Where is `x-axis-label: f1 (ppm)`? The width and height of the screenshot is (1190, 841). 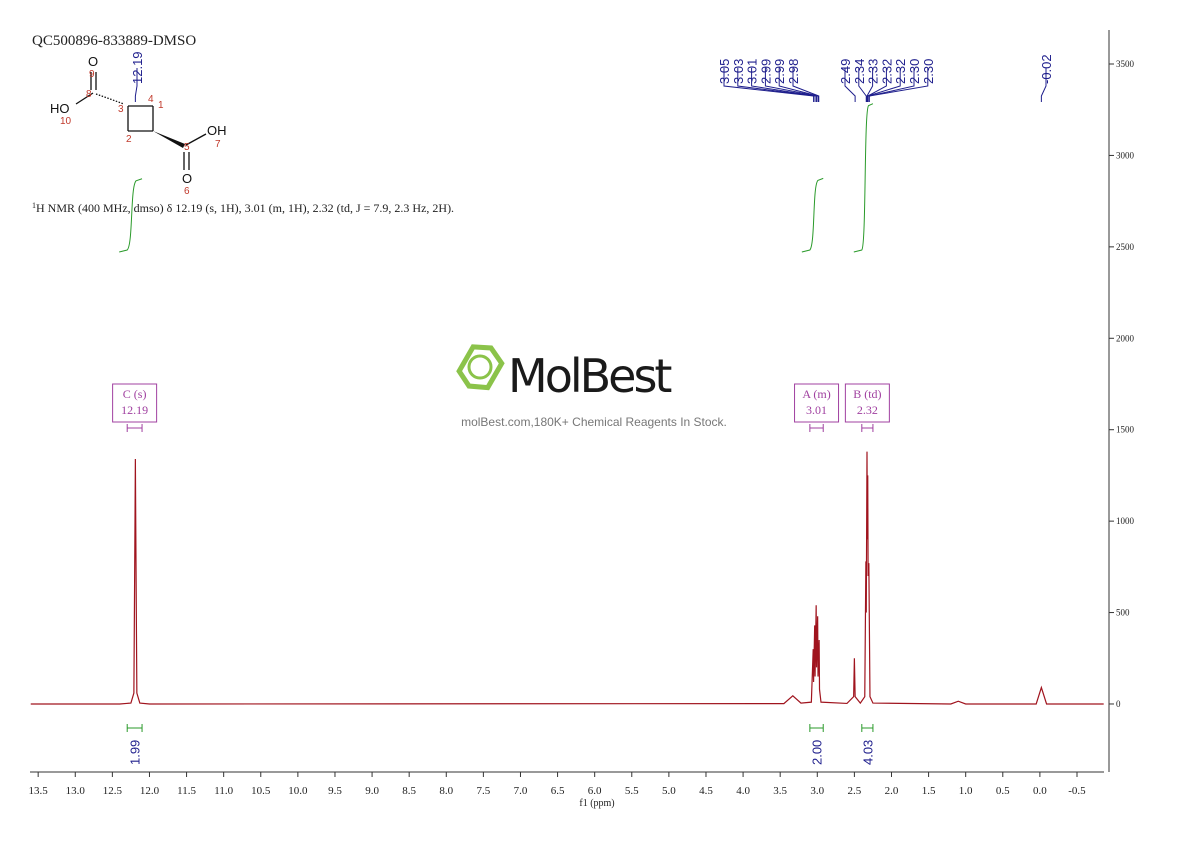 x-axis-label: f1 (ppm) is located at coordinates (596, 803).